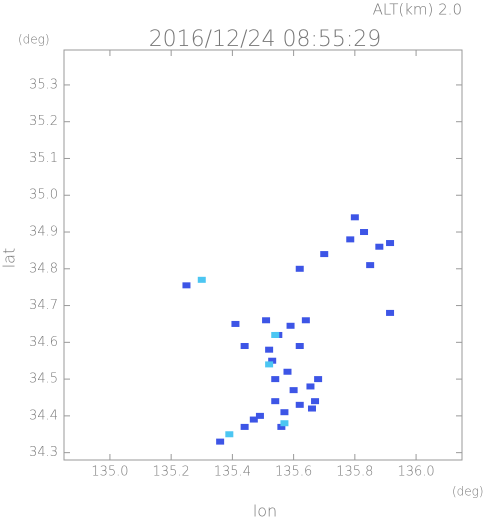 This screenshot has height=521, width=491. I want to click on x-unit: (deg), so click(468, 492).